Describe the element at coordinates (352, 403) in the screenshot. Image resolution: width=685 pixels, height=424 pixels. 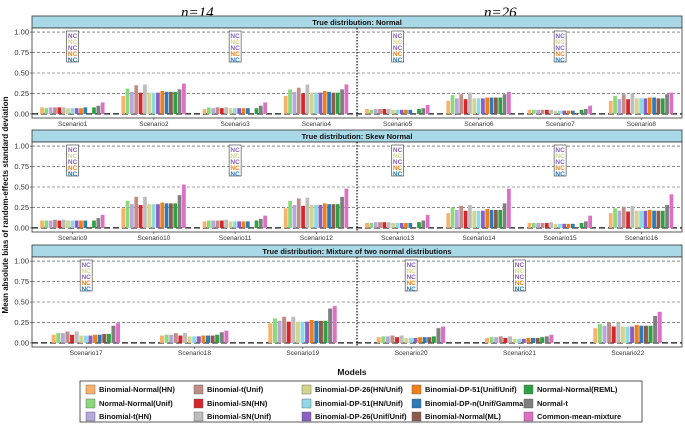
I see `legend-item: Binomial-DP-51(HN/Unif)` at that location.